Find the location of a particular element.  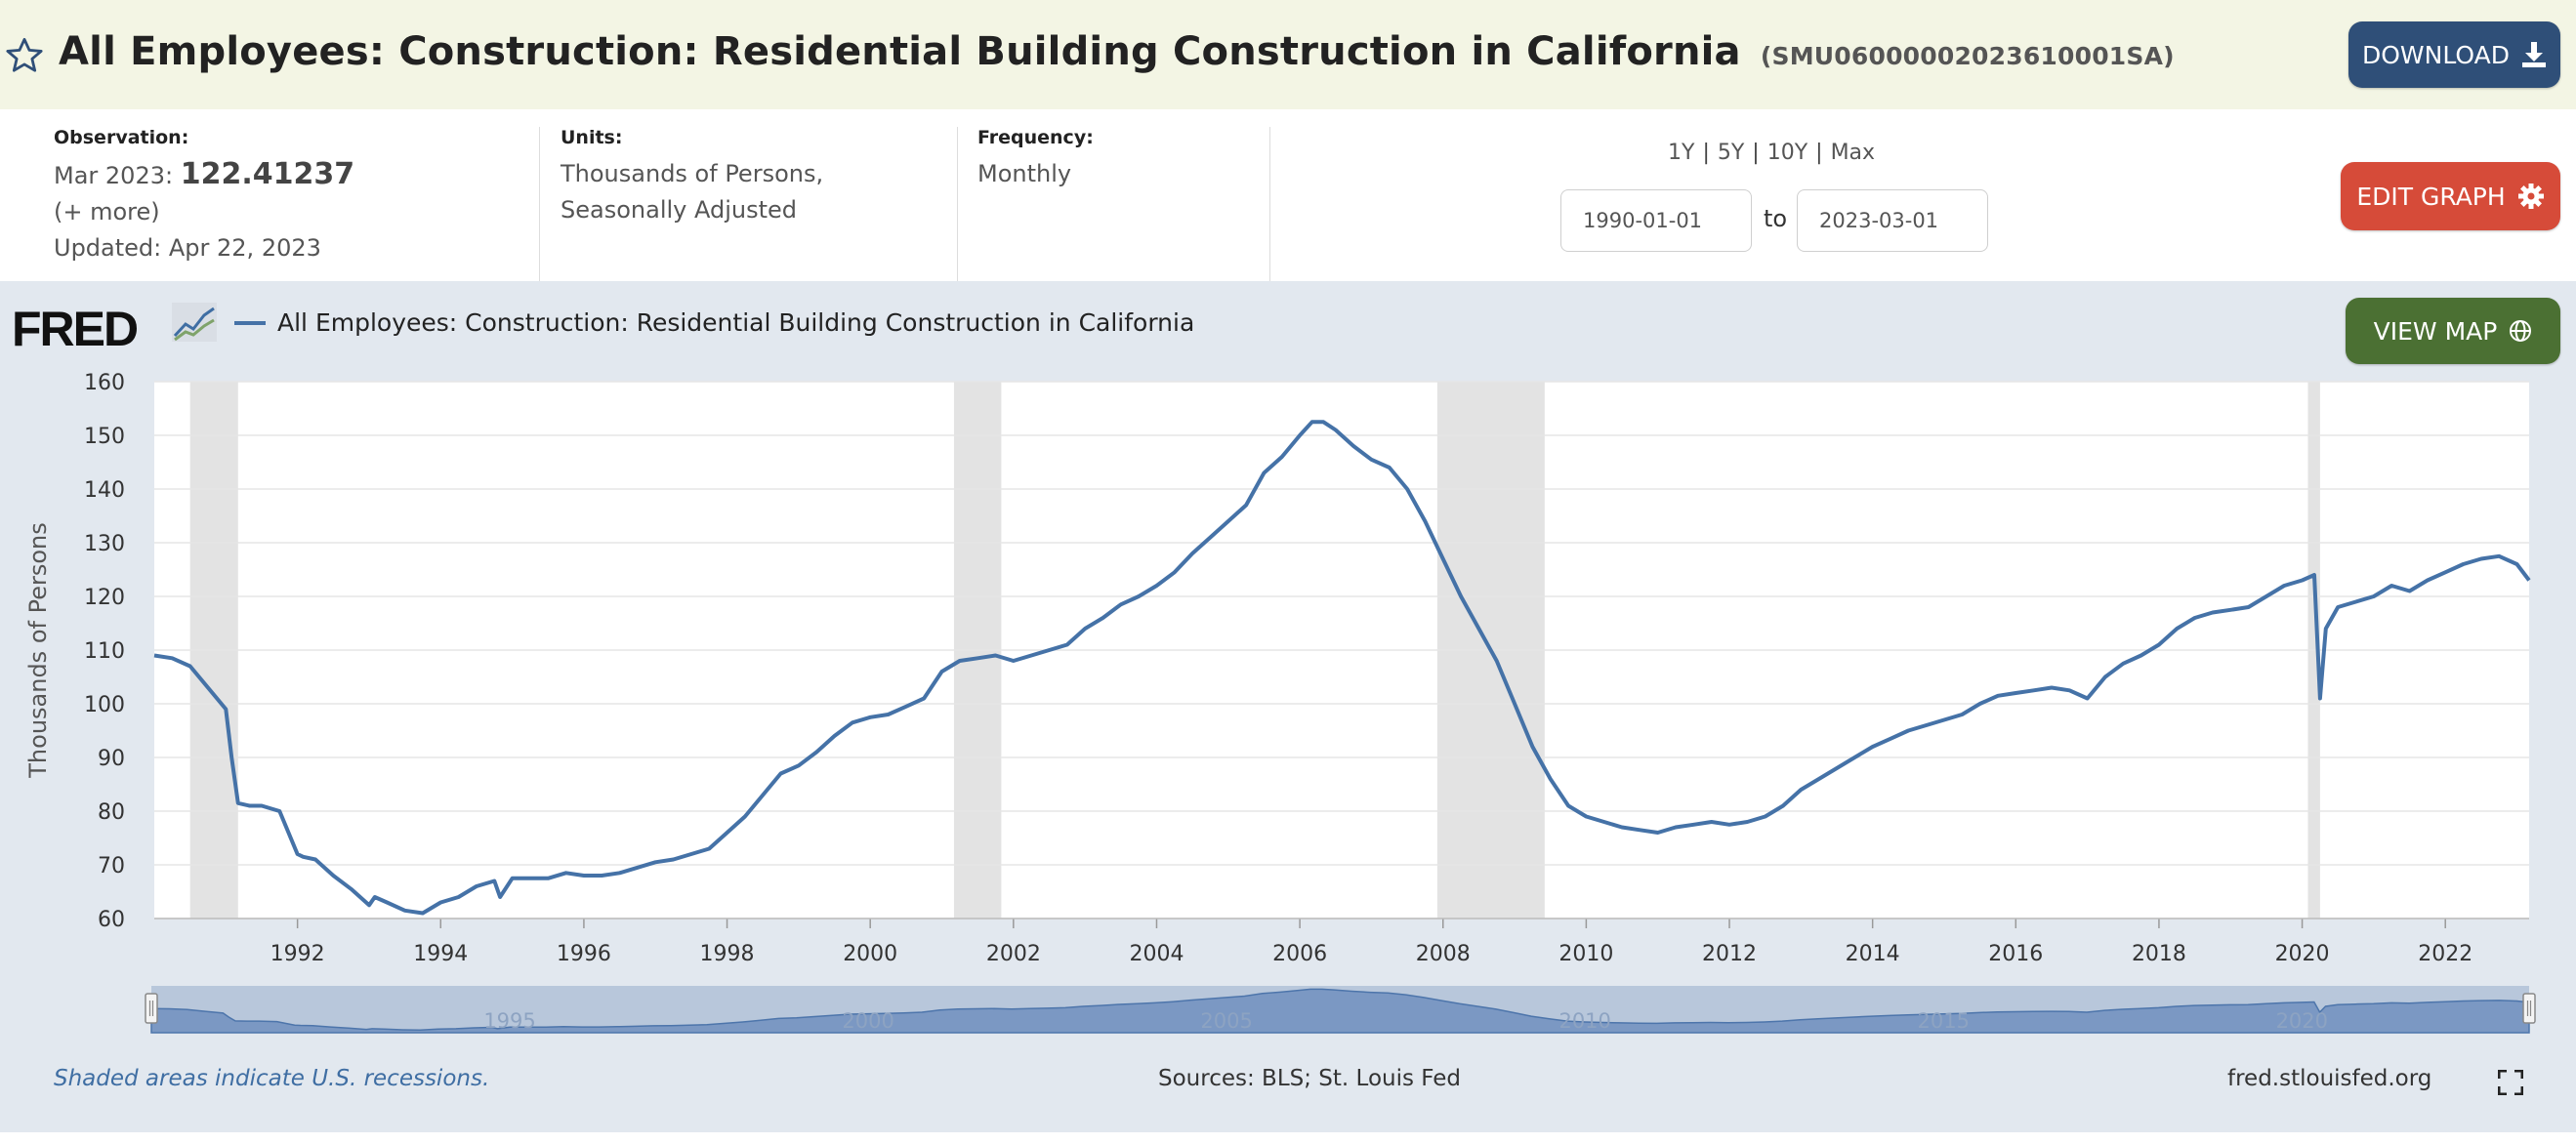

observation-date: Mar 2023: is located at coordinates (114, 175).